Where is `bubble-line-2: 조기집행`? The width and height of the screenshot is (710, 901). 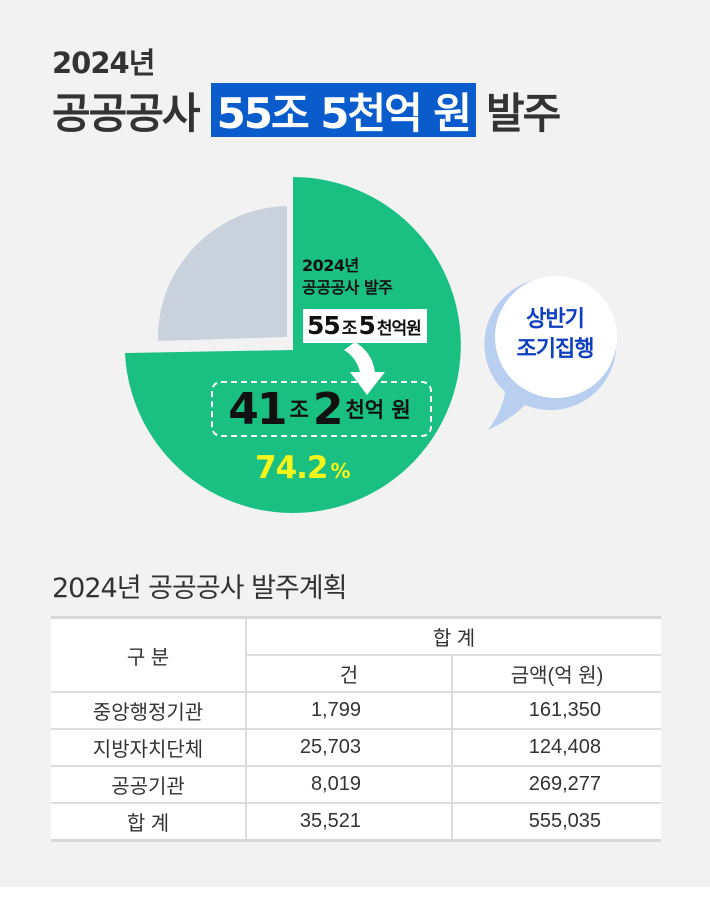 bubble-line-2: 조기집행 is located at coordinates (555, 349).